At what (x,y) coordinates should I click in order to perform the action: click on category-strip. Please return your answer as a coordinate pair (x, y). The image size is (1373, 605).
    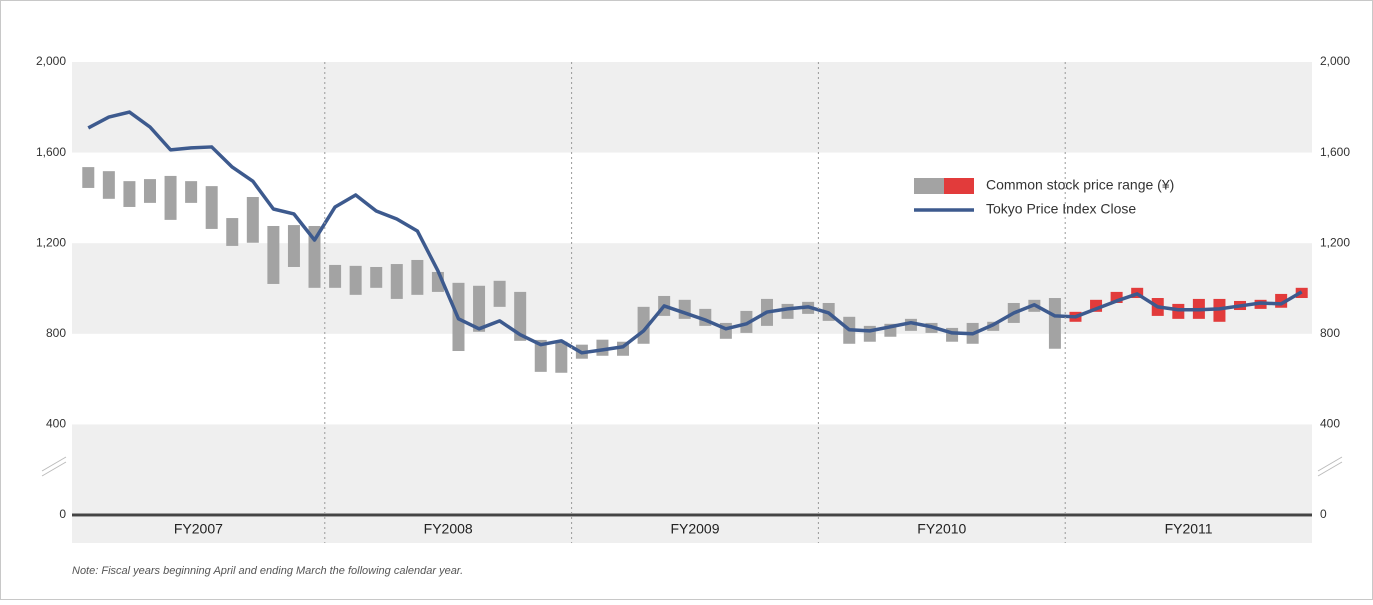
    Looking at the image, I should click on (692, 530).